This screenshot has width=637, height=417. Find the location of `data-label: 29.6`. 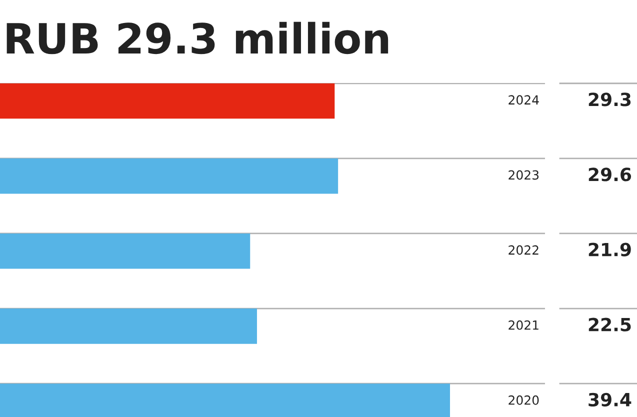

data-label: 29.6 is located at coordinates (610, 175).